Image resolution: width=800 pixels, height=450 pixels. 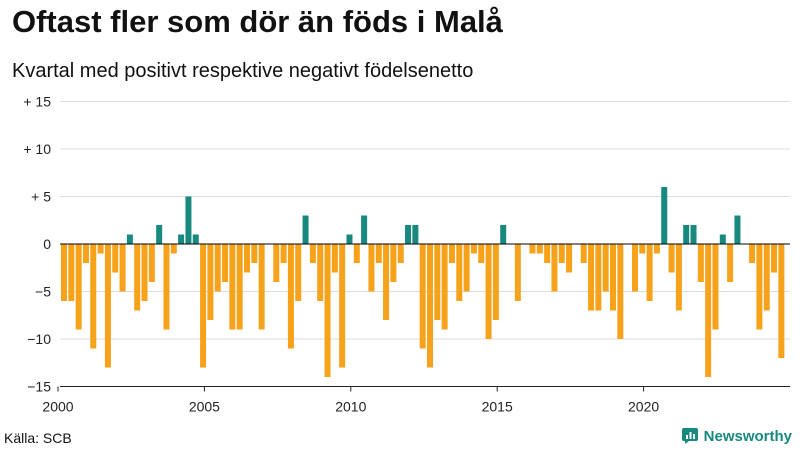 I want to click on chart-title: Oftast fler som dör än föds i Malå, so click(x=257, y=21).